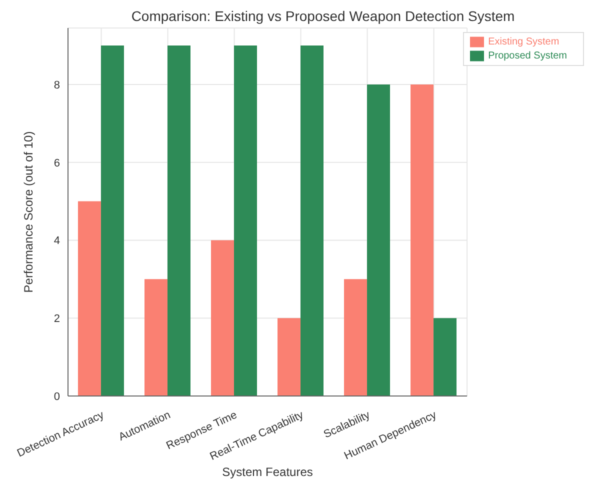 The width and height of the screenshot is (606, 502). I want to click on legend-label: Existing System, so click(524, 42).